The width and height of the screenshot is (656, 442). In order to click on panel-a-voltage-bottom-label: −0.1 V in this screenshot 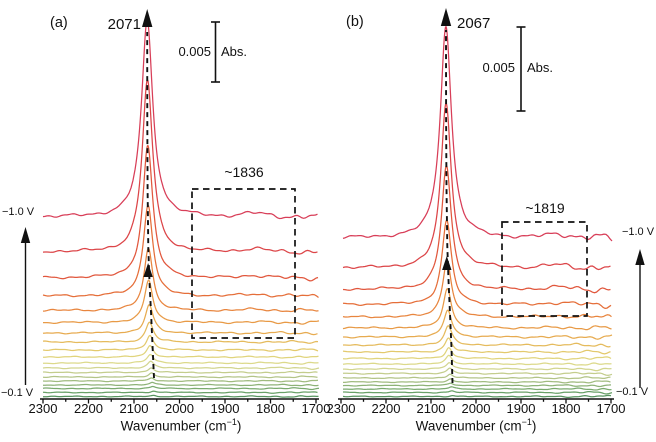, I will do `click(17, 393)`.